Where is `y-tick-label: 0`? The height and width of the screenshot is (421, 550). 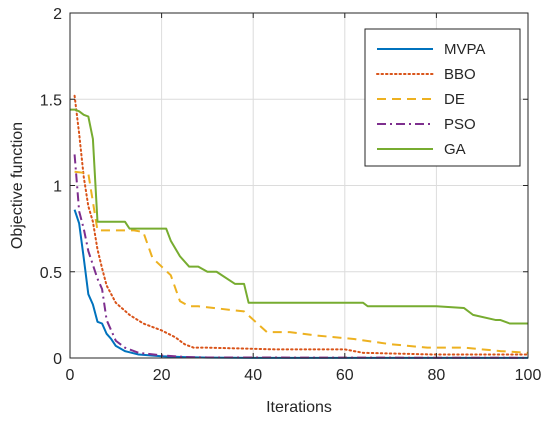
y-tick-label: 0 is located at coordinates (57, 359).